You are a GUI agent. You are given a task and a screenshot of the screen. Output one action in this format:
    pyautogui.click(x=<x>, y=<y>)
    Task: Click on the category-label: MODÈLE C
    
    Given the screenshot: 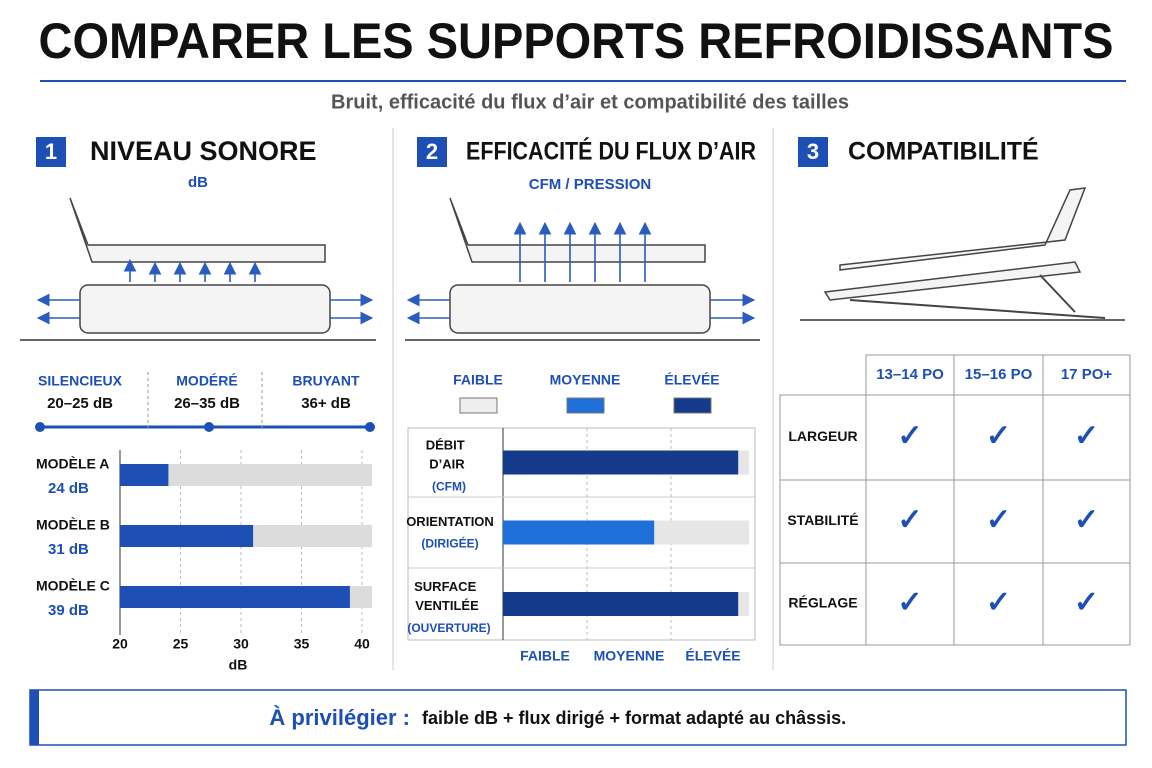 What is the action you would take?
    pyautogui.click(x=73, y=586)
    